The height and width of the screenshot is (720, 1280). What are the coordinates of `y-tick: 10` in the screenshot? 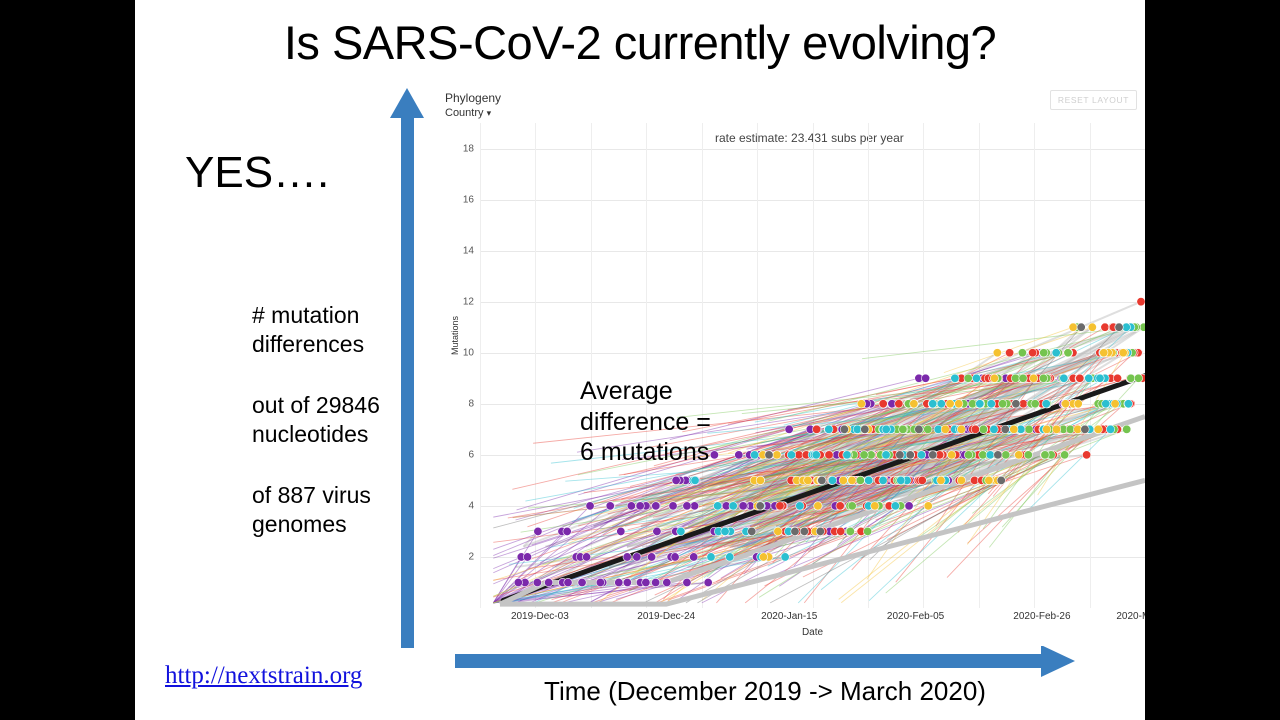 It's located at (468, 353).